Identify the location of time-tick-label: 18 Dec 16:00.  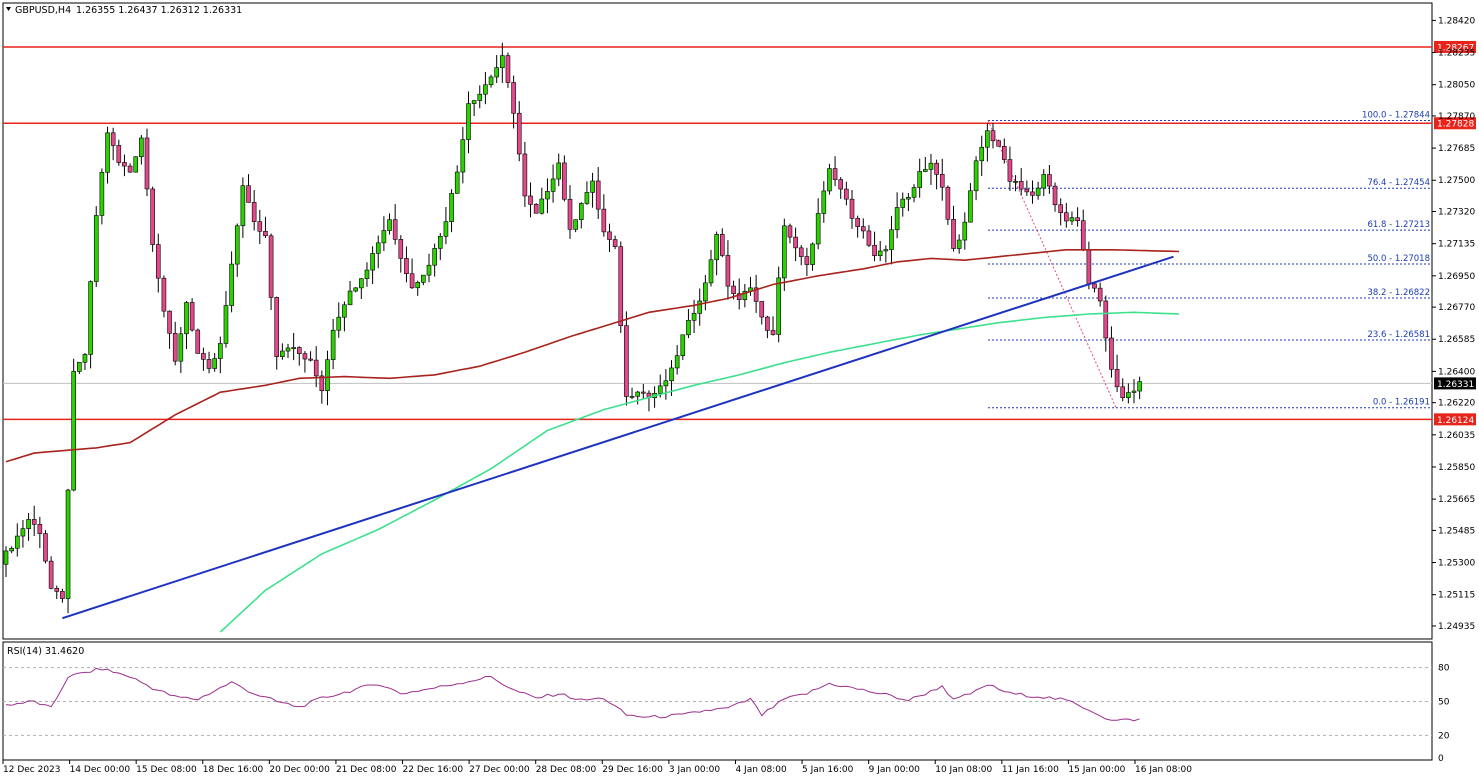
(233, 770).